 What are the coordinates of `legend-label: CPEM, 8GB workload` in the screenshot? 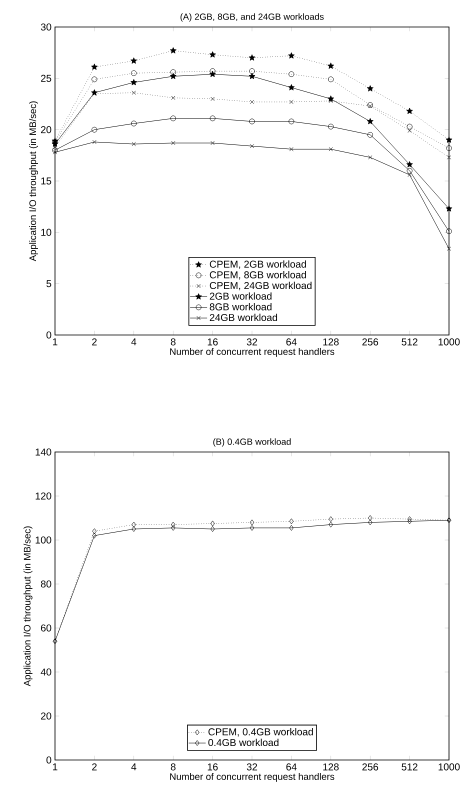 It's located at (258, 275).